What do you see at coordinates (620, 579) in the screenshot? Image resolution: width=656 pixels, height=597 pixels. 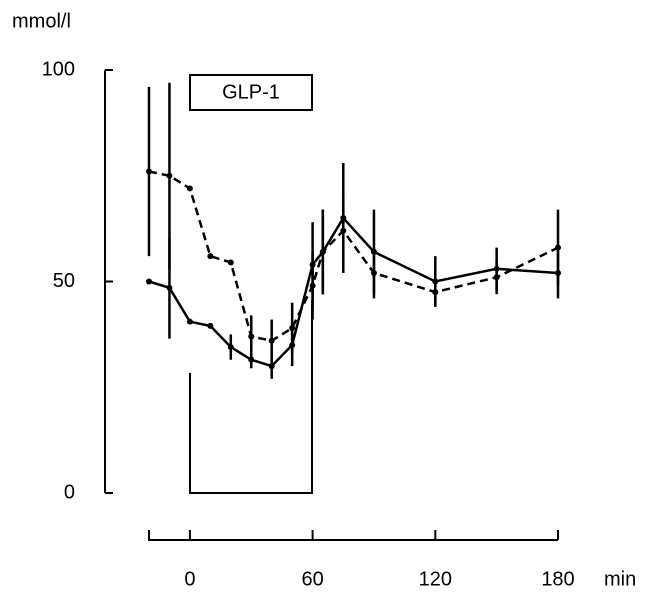 I see `x-axis-label: min` at bounding box center [620, 579].